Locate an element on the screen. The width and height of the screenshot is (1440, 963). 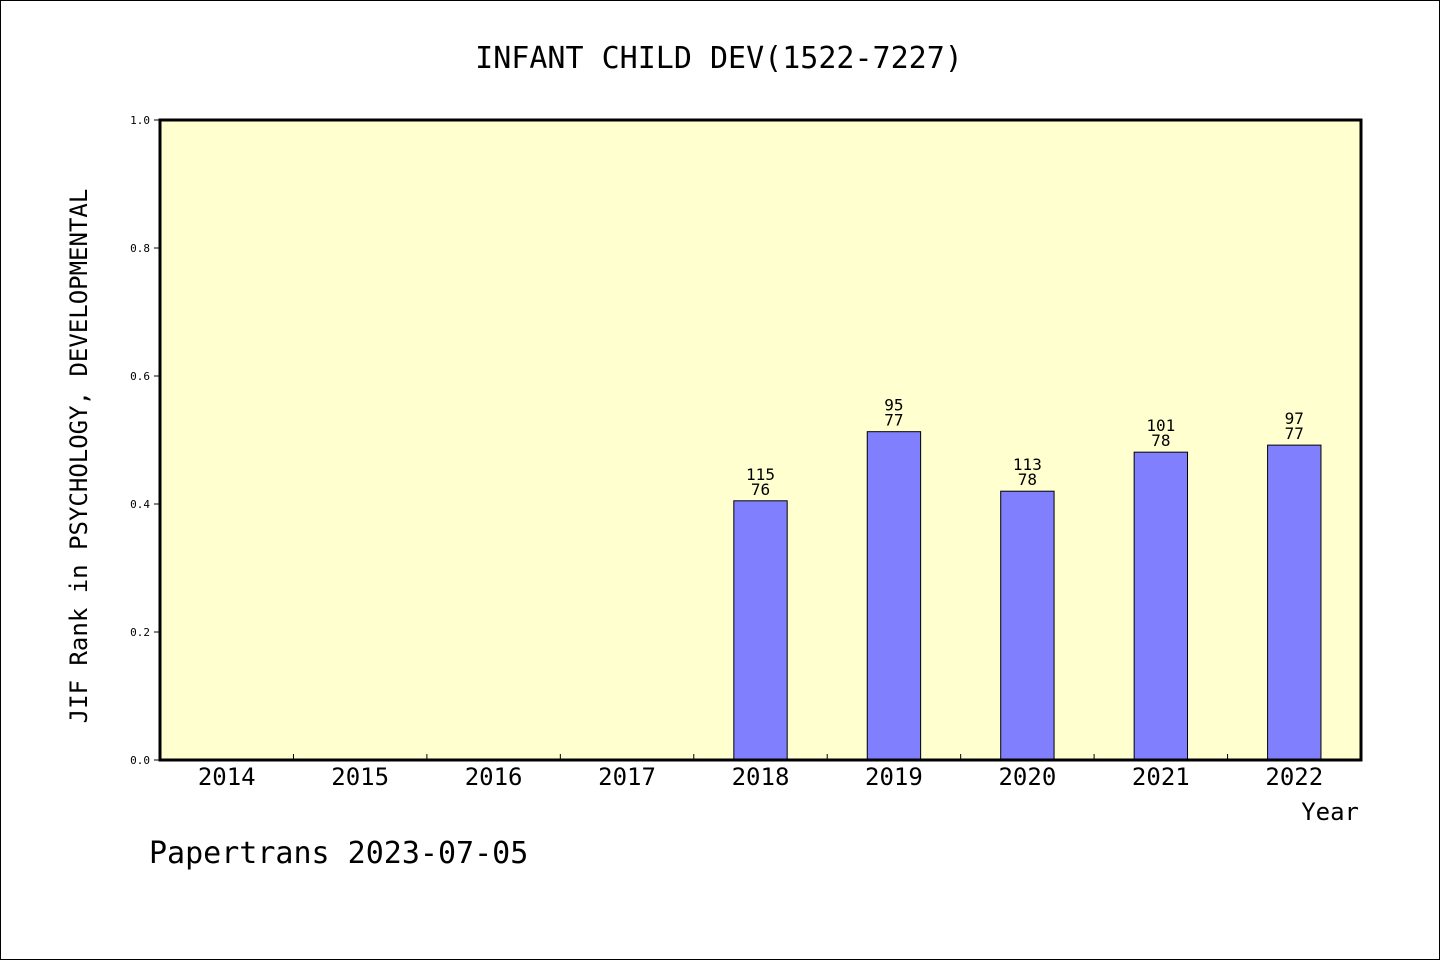
x-tick-label: 2020 is located at coordinates (1027, 777).